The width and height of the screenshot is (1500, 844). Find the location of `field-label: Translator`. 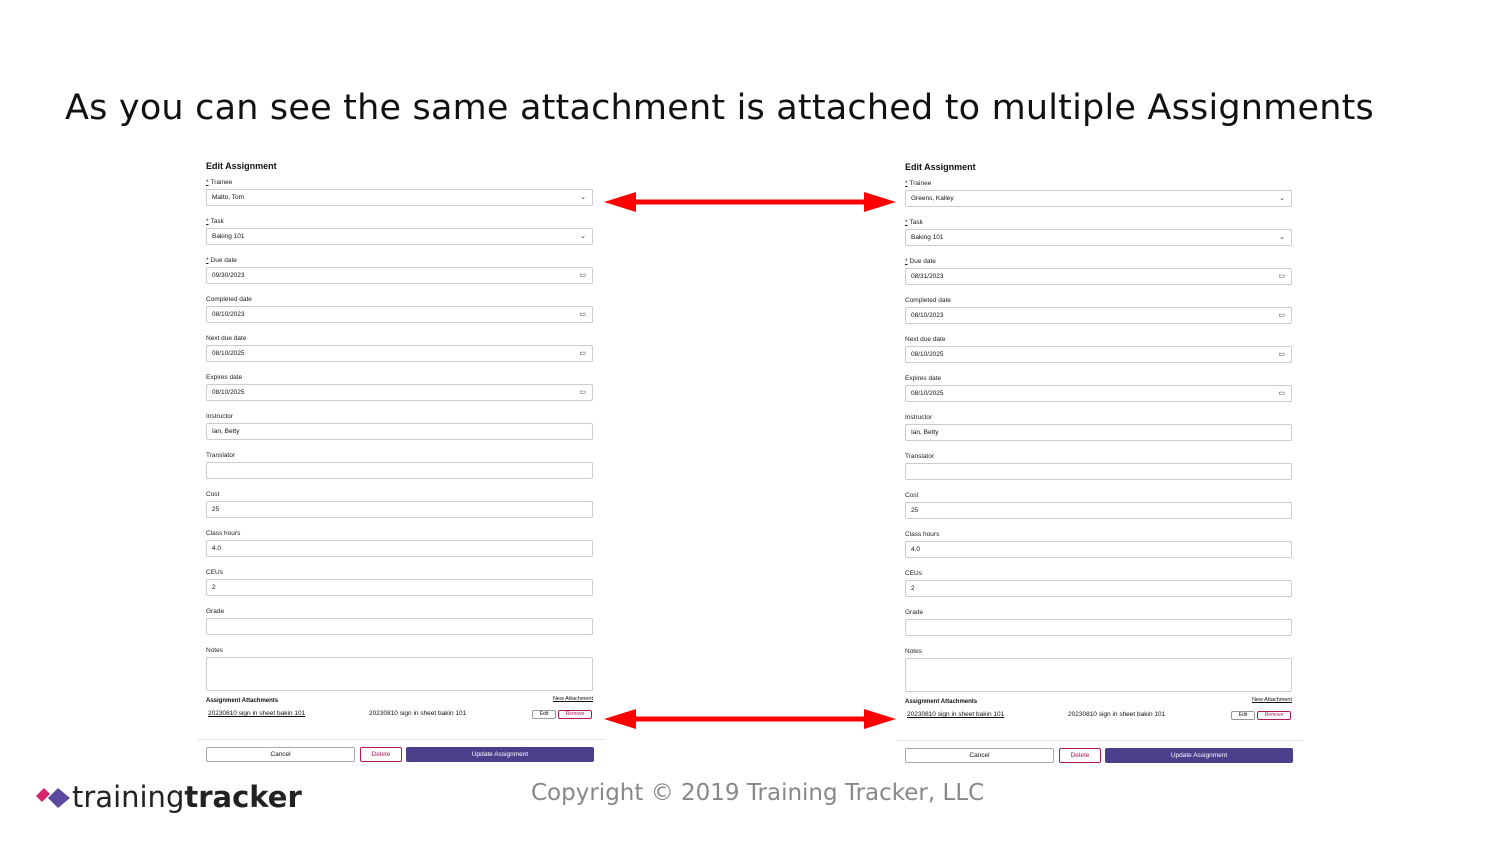

field-label: Translator is located at coordinates (399, 456).